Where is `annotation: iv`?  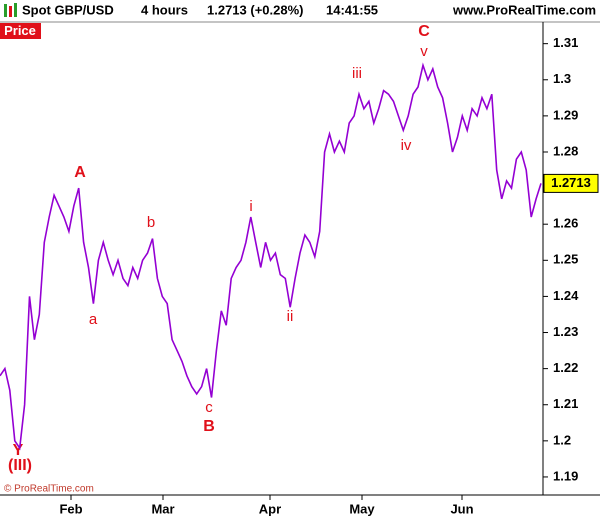
annotation: iv is located at coordinates (406, 145).